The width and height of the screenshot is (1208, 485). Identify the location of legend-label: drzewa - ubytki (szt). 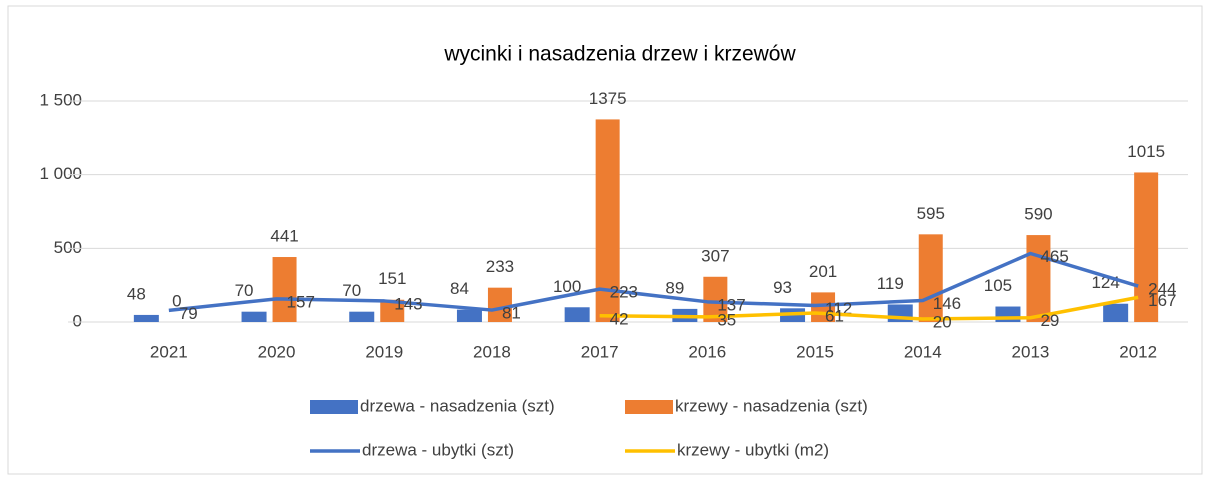
(438, 449).